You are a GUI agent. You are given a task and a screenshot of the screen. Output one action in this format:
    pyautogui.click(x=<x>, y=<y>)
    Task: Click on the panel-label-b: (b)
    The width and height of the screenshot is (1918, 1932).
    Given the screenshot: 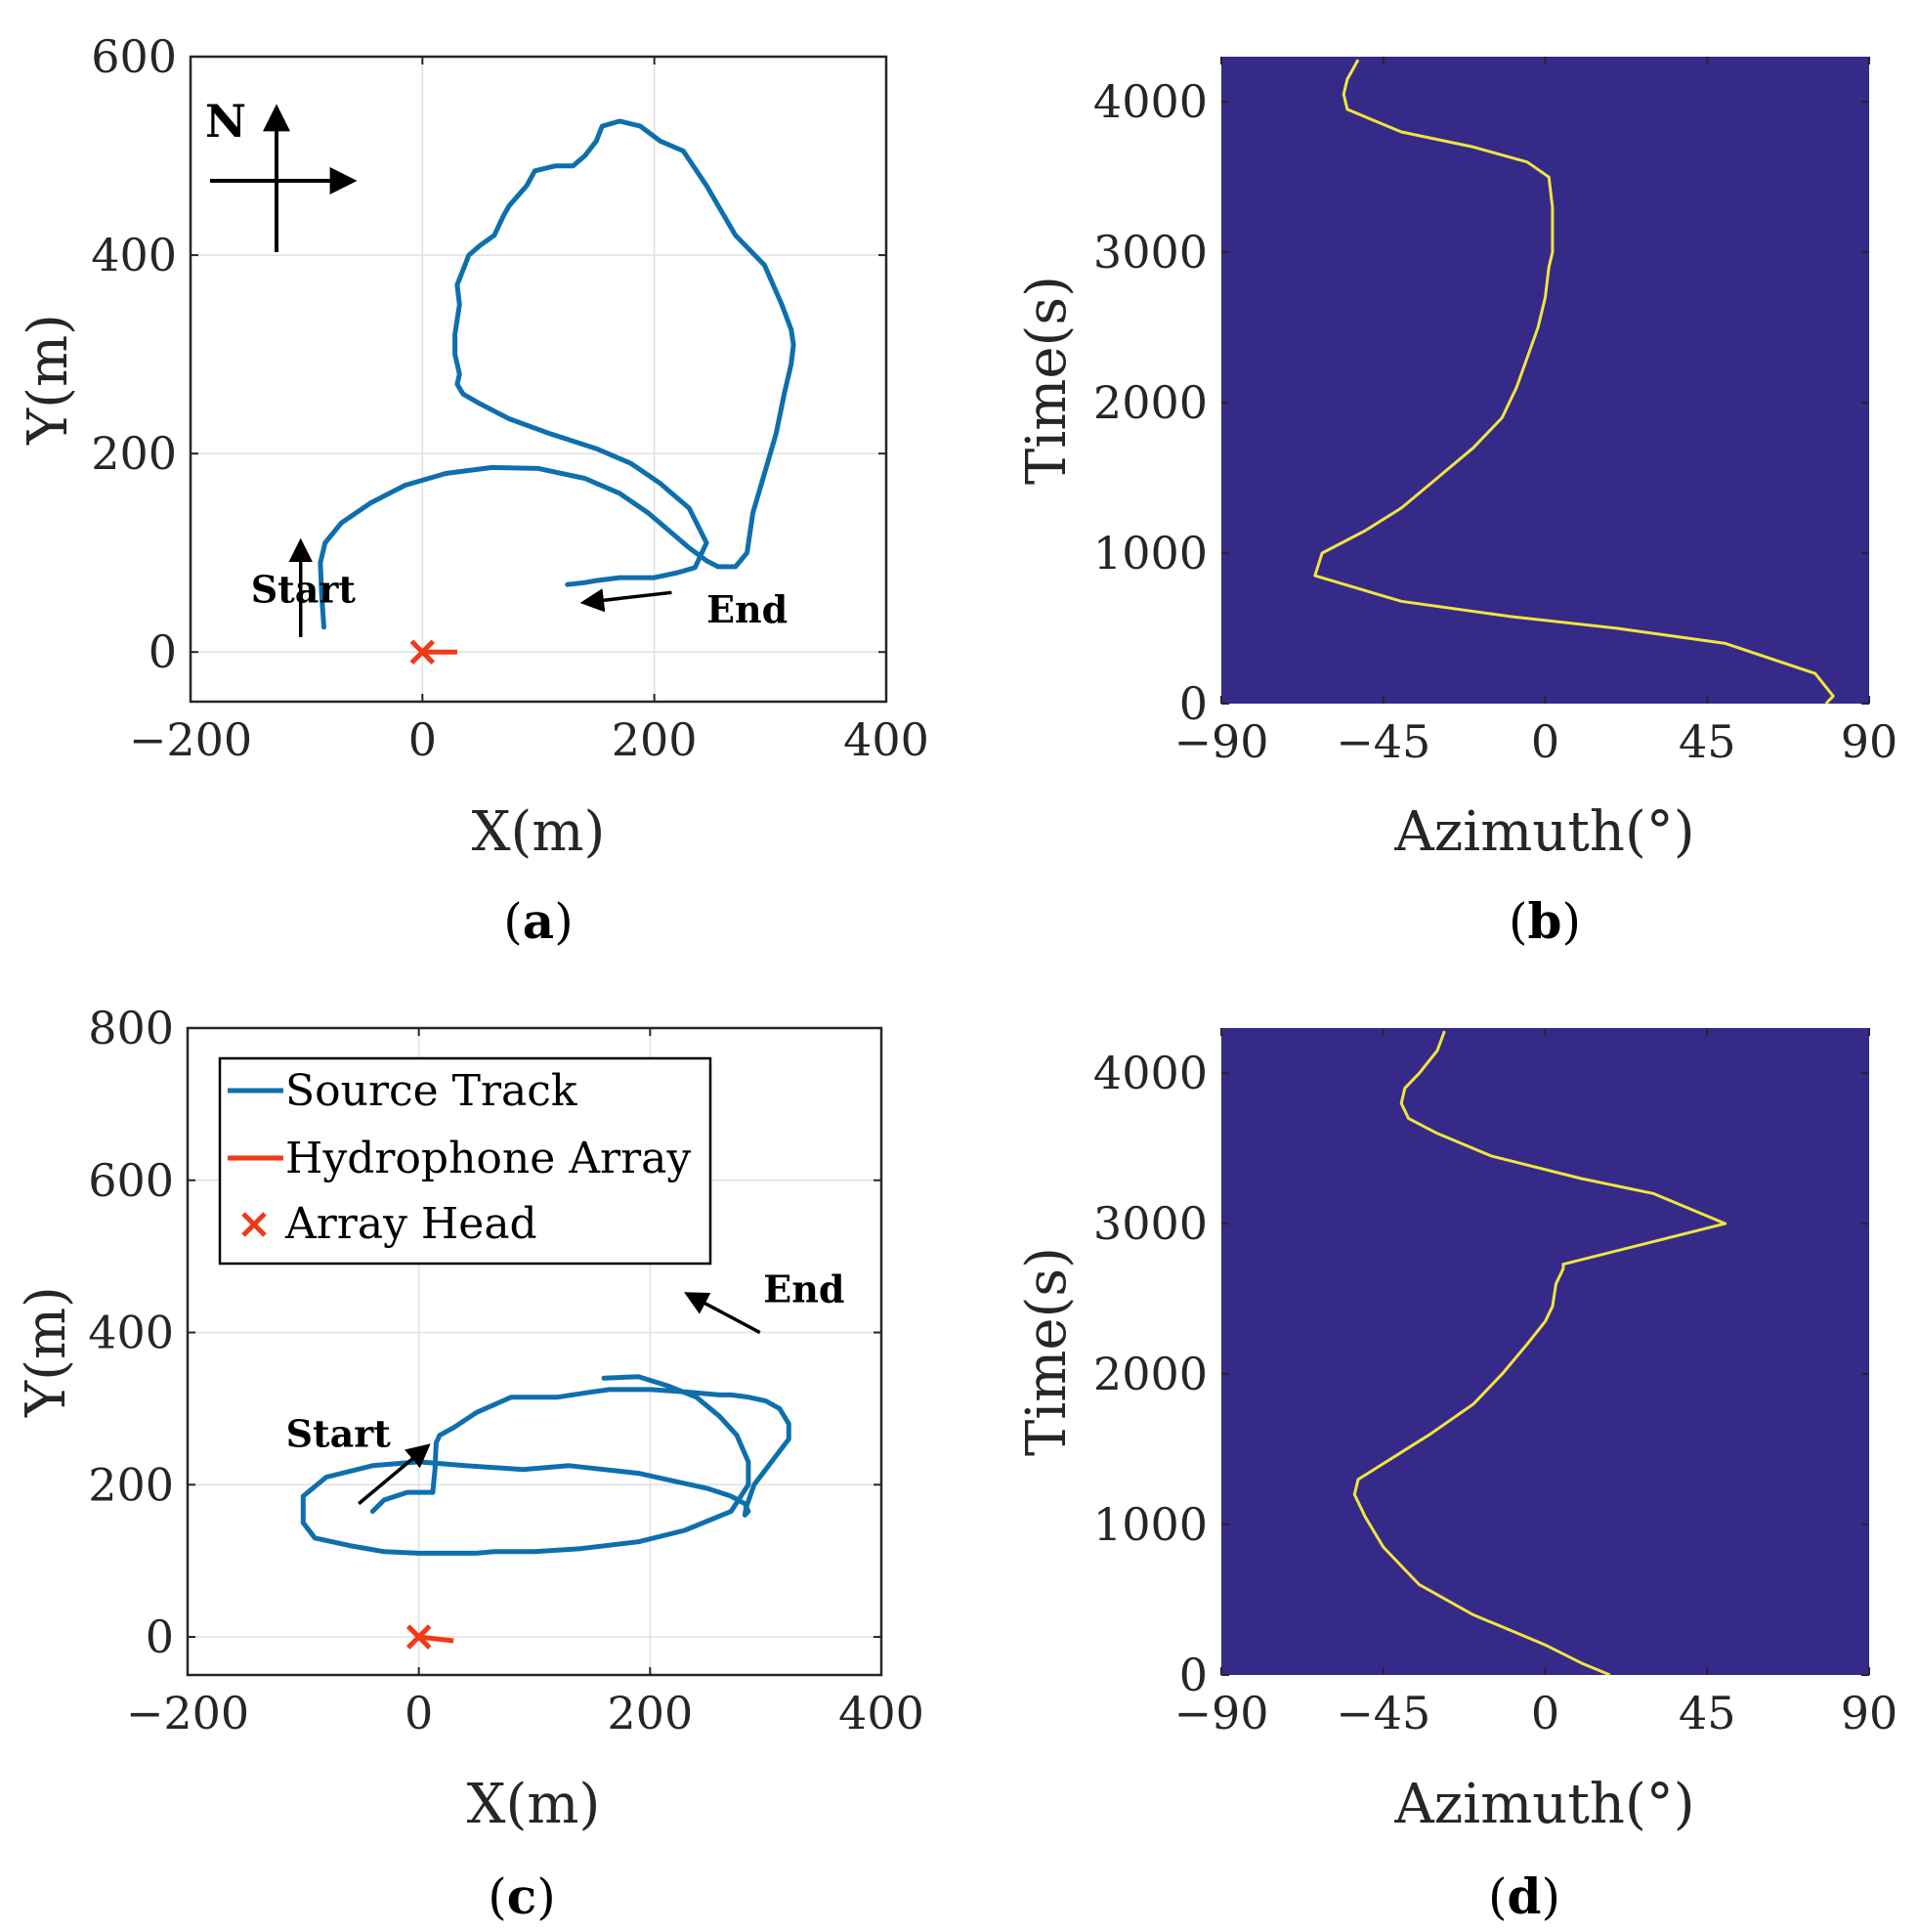 What is the action you would take?
    pyautogui.click(x=1545, y=921)
    